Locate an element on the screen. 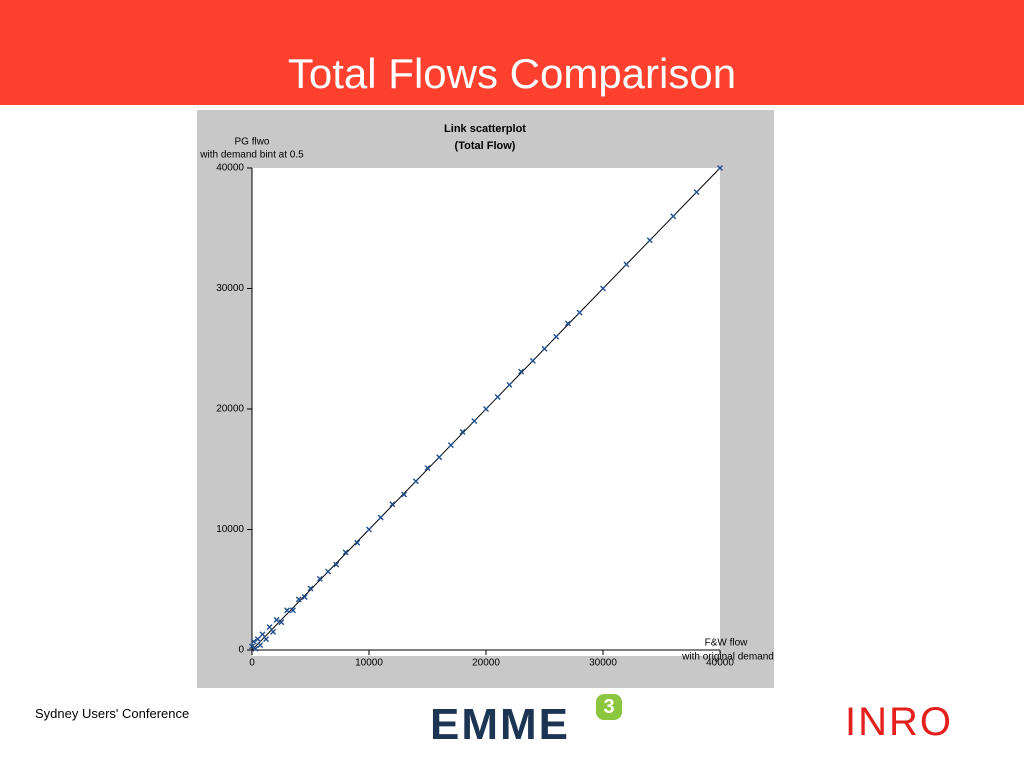 The width and height of the screenshot is (1024, 768). slide-title: Total Flows Comparison is located at coordinates (512, 73).